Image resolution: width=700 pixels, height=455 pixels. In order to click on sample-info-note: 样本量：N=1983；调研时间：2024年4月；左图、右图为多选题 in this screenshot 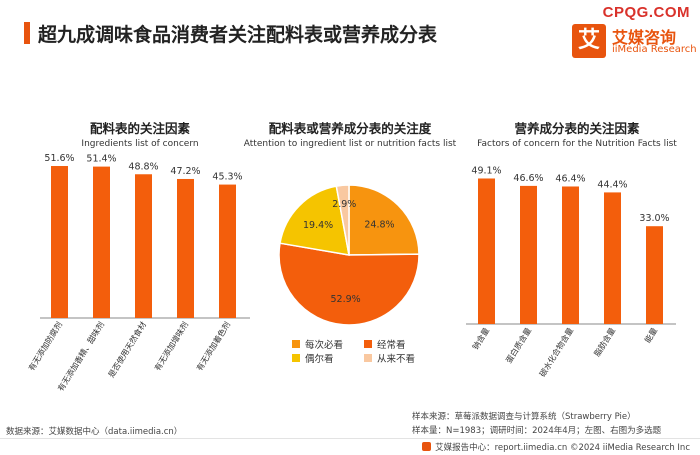, I will do `click(537, 431)`.